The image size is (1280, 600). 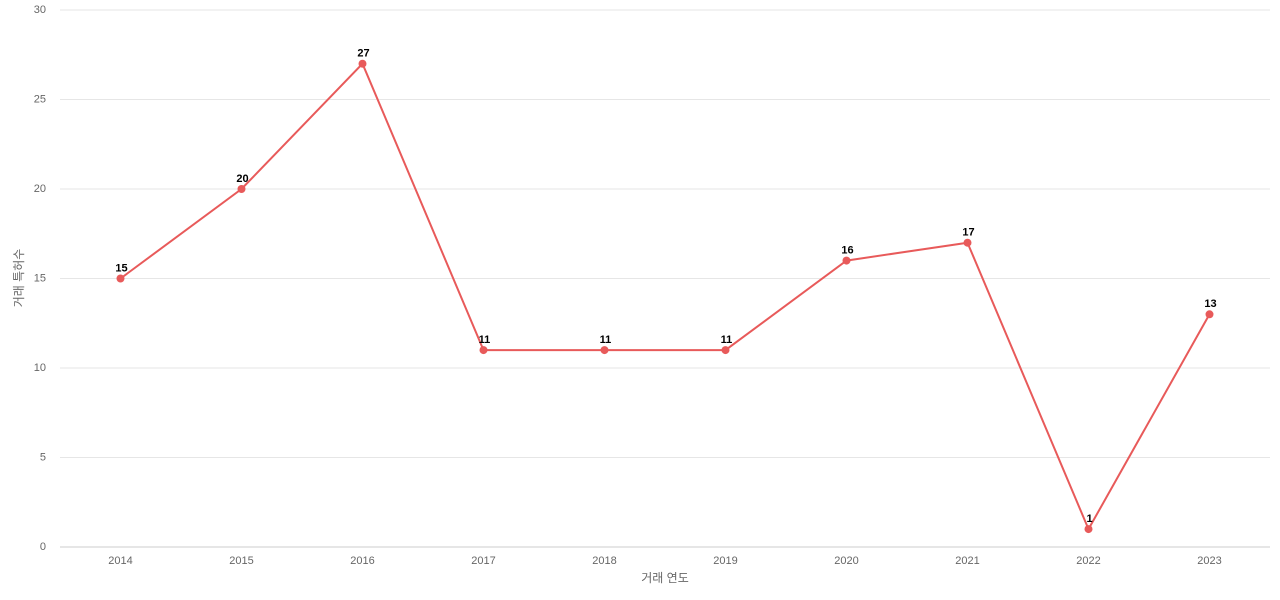 What do you see at coordinates (43, 457) in the screenshot?
I see `y-tick-label: 5` at bounding box center [43, 457].